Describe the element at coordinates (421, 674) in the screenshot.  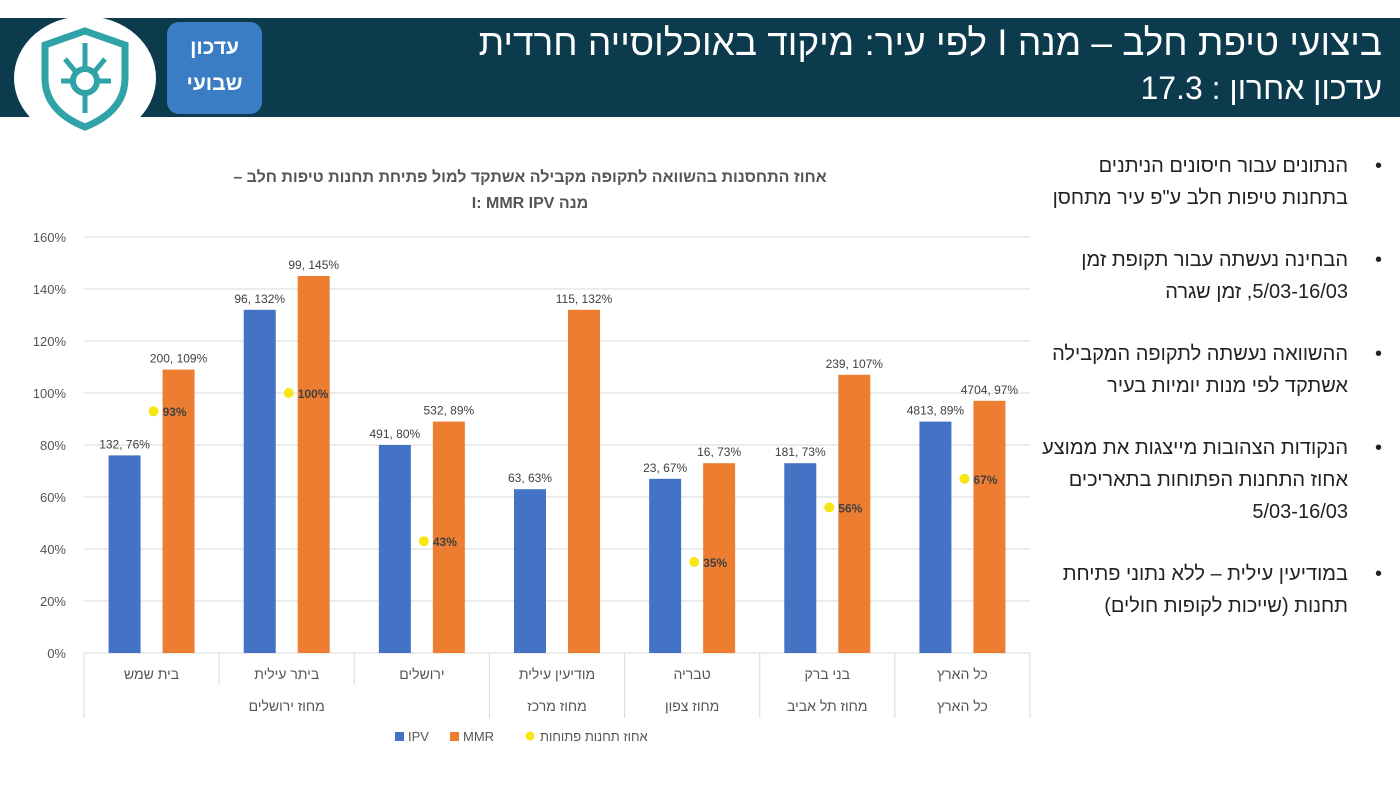
I see `x-tick-label: ירושלים` at that location.